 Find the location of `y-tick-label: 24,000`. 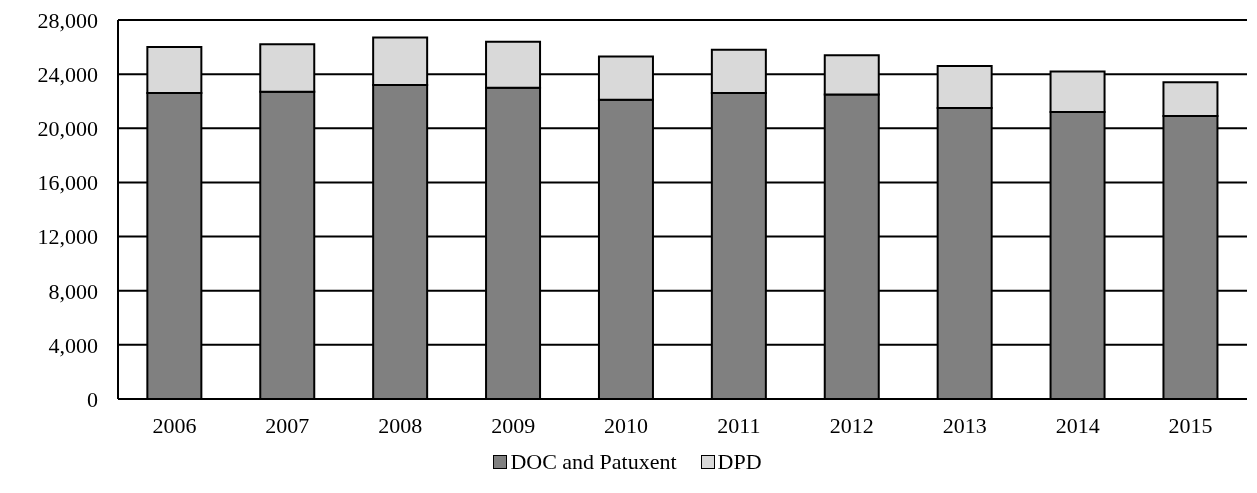

y-tick-label: 24,000 is located at coordinates (67, 74).